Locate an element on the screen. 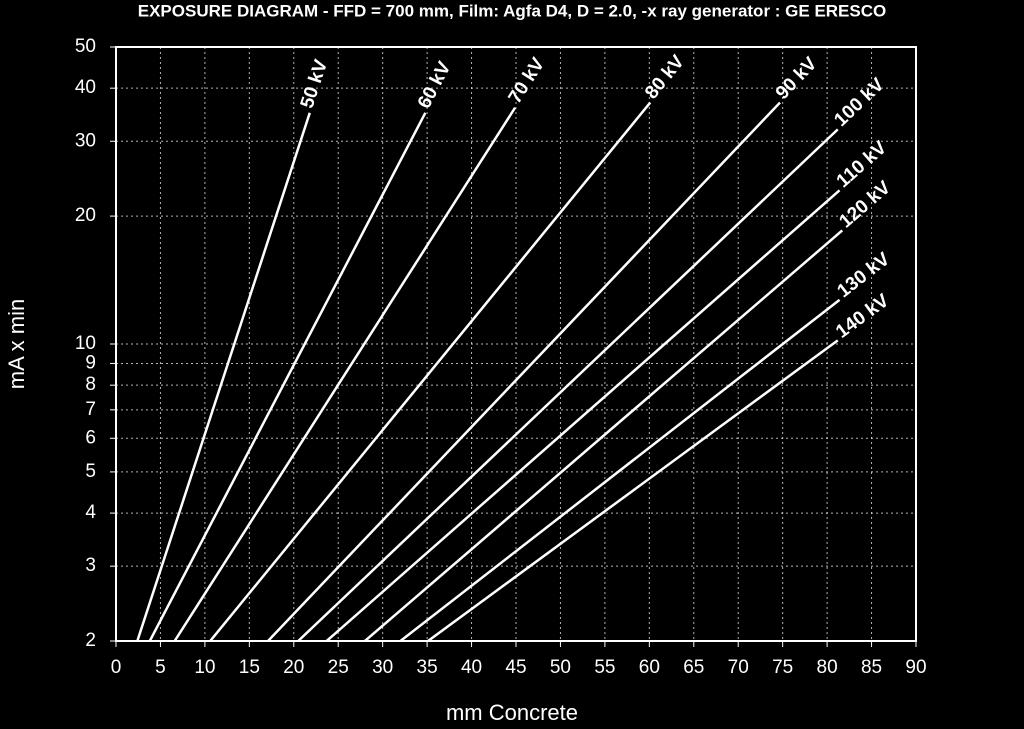  series-label: 130 kV is located at coordinates (864, 275).